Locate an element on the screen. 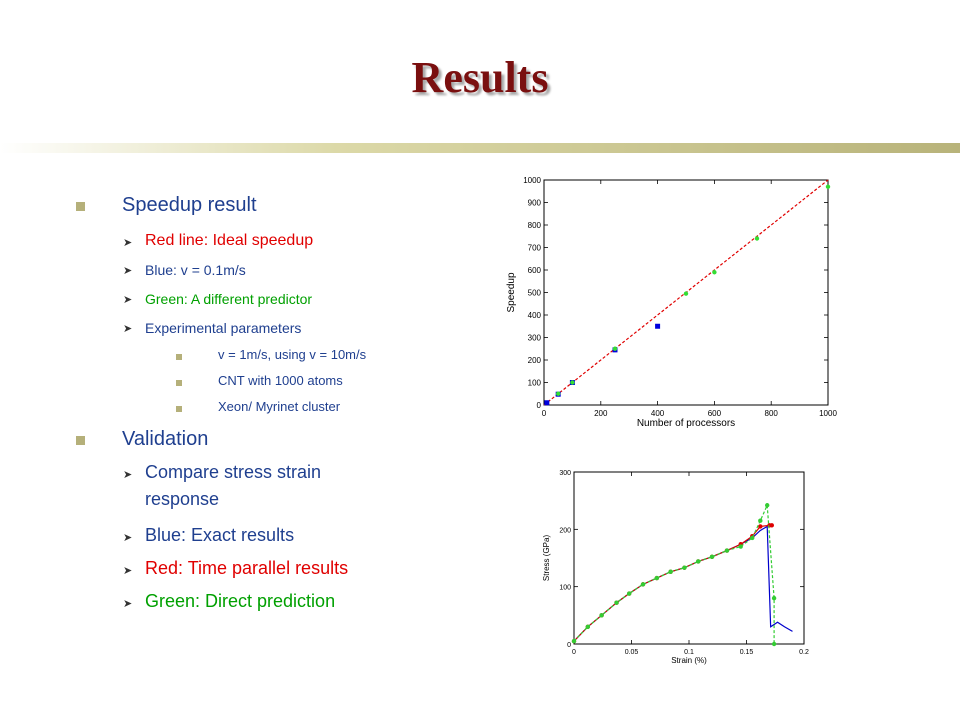  x-tick-label: 0.15 is located at coordinates (747, 652).